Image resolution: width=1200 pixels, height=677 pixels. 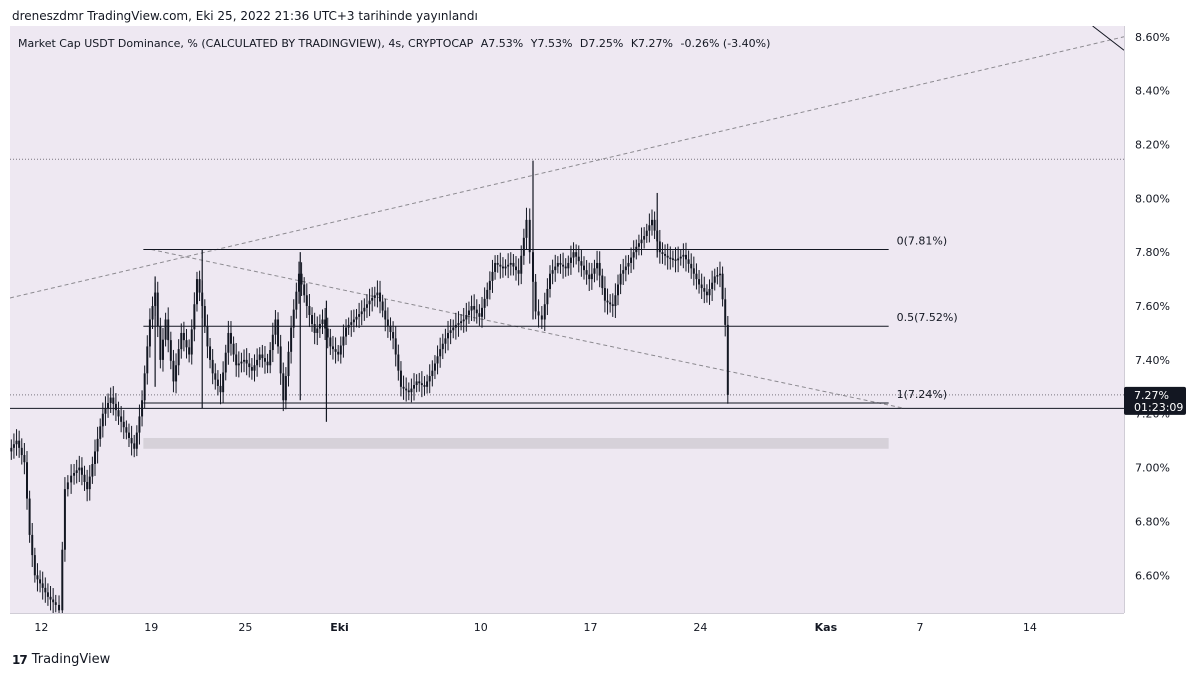 What do you see at coordinates (1158, 407) in the screenshot?
I see `bar-countdown-label: 01:23:09` at bounding box center [1158, 407].